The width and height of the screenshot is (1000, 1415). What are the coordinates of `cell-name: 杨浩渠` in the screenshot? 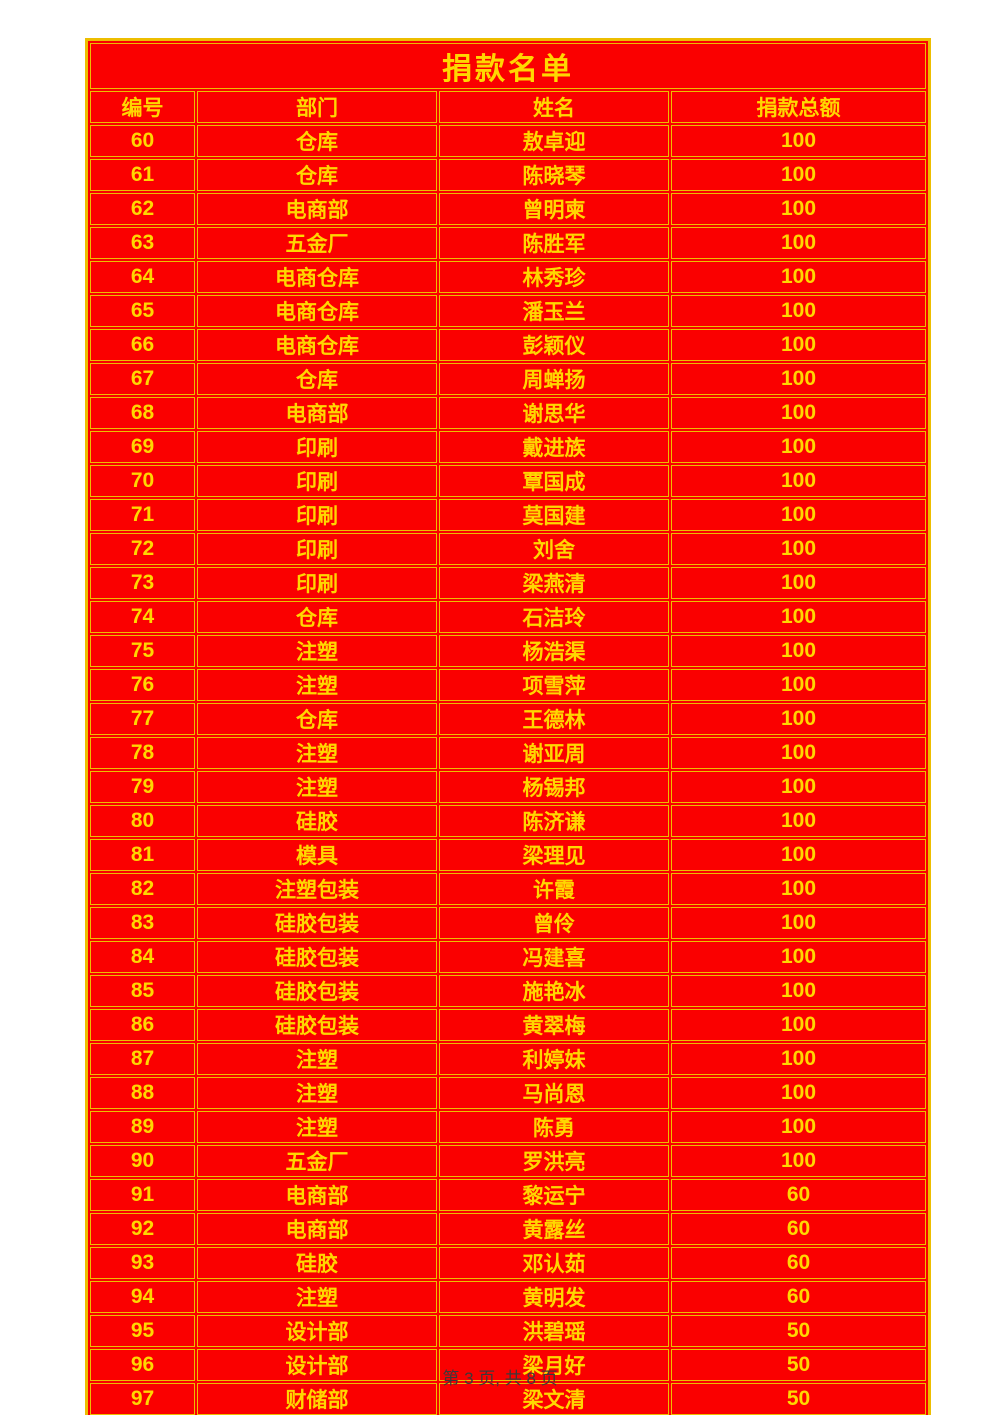 It's located at (554, 651).